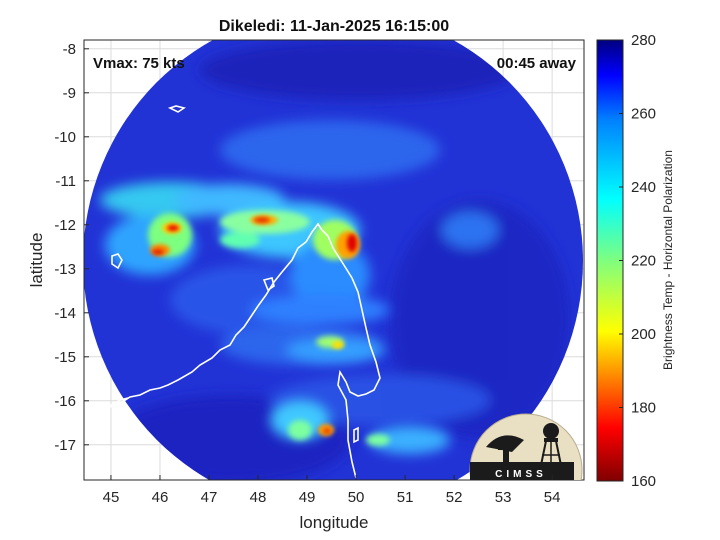 Image resolution: width=720 pixels, height=540 pixels. What do you see at coordinates (65, 313) in the screenshot?
I see `y-tick-label: -14` at bounding box center [65, 313].